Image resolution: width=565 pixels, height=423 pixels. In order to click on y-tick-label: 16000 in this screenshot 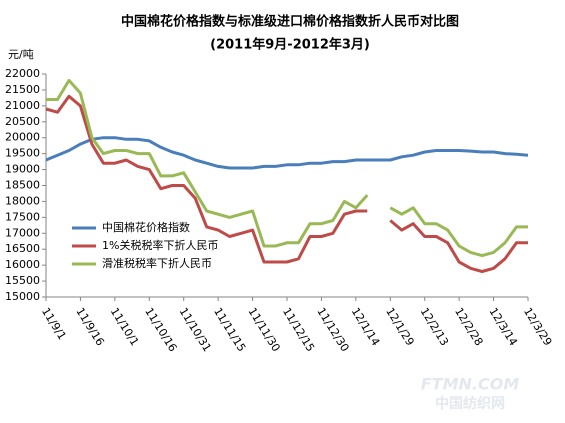, I will do `click(22, 264)`.